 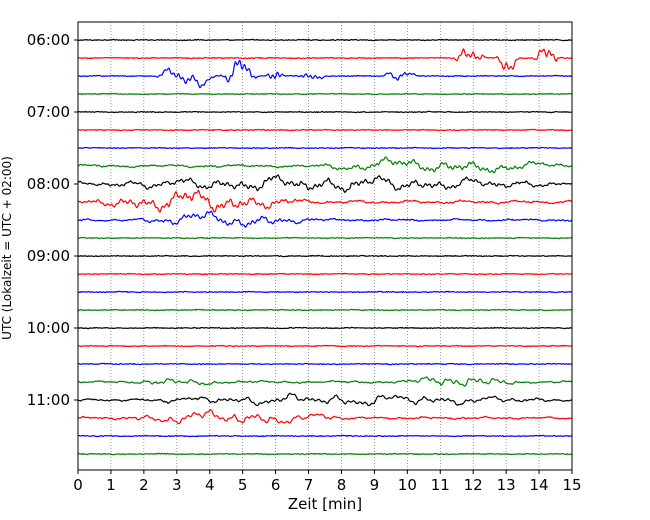 I want to click on x-tick-label: 12, so click(x=473, y=485).